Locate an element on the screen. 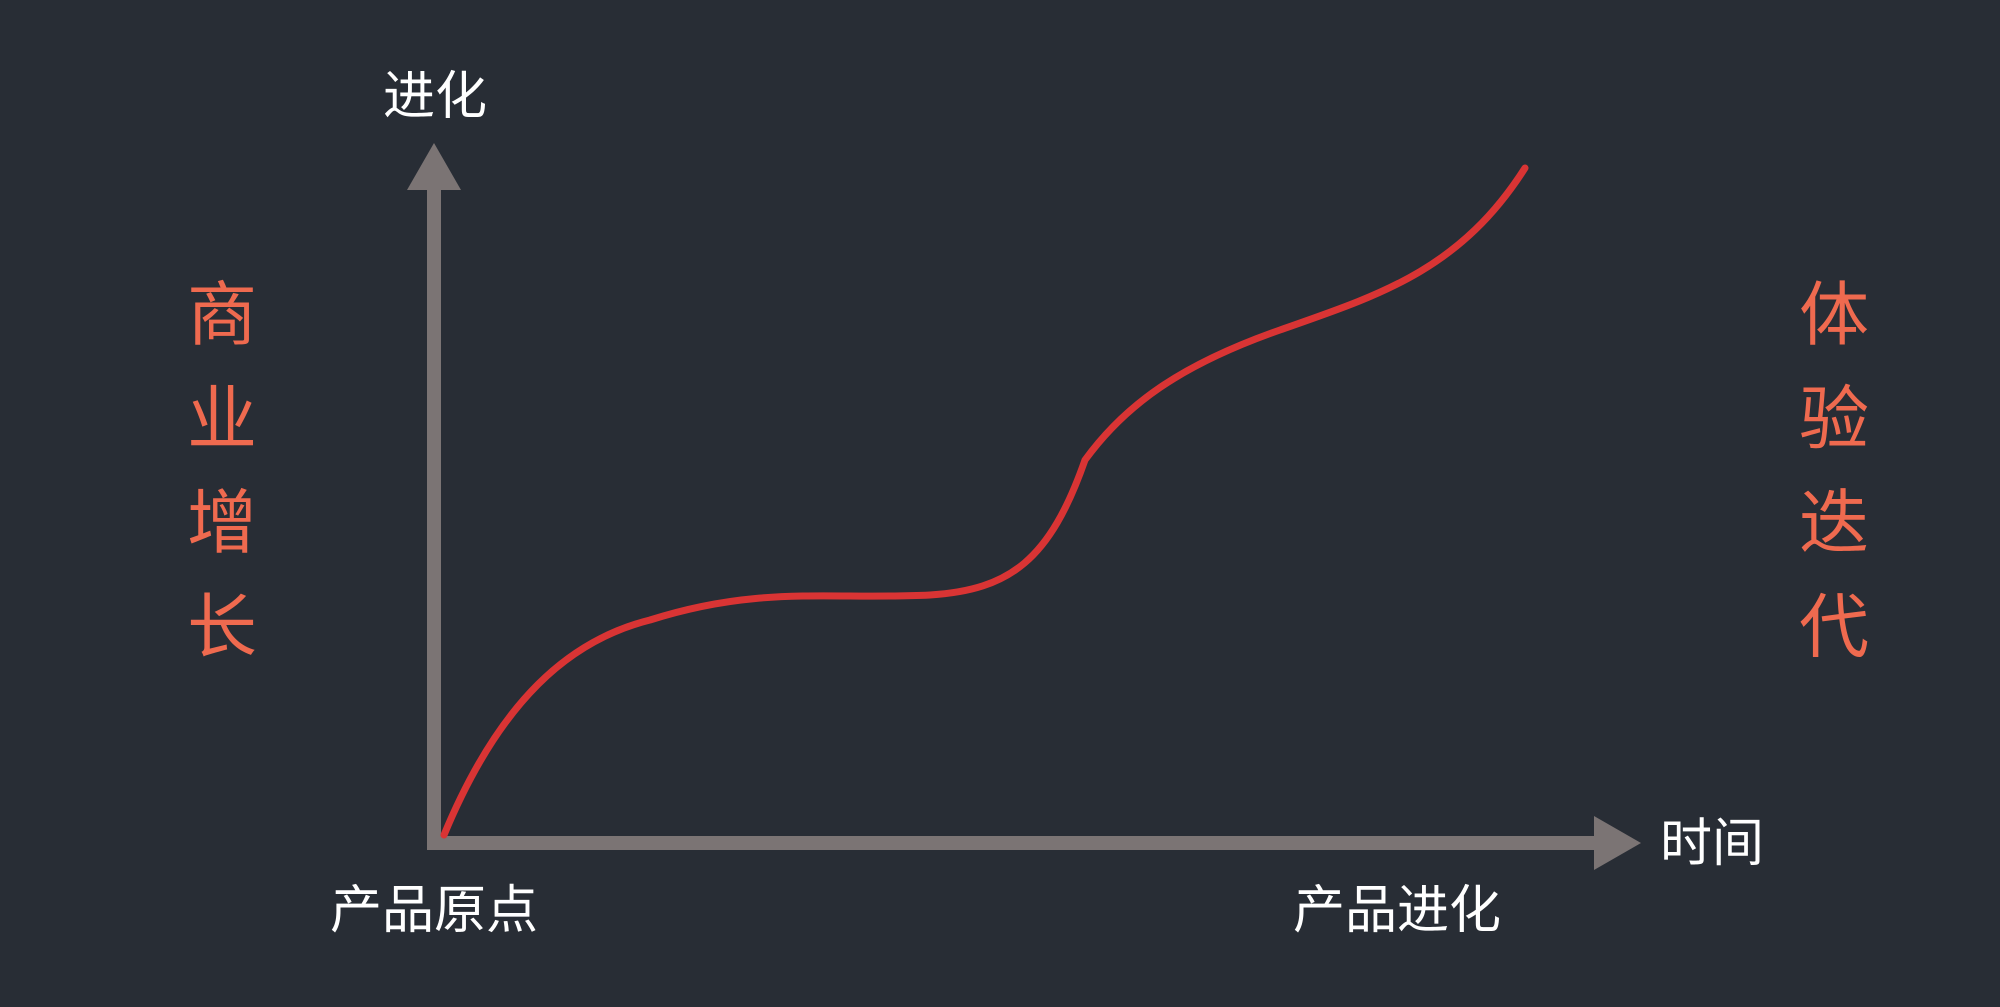 The width and height of the screenshot is (2000, 1007). y-axis-arrowhead is located at coordinates (434, 166).